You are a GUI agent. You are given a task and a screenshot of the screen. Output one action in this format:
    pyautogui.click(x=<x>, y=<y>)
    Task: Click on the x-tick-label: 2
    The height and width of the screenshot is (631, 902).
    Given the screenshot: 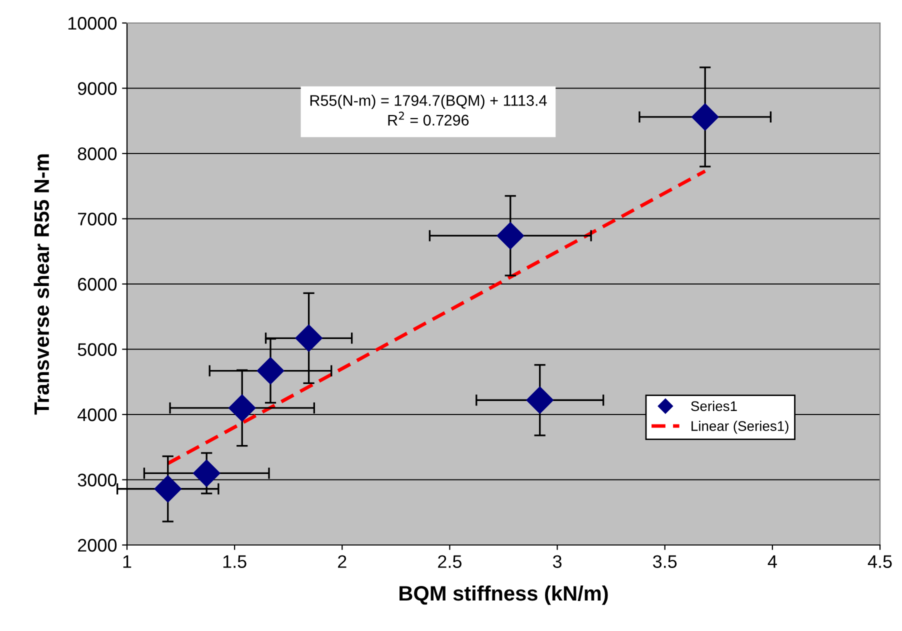 What is the action you would take?
    pyautogui.click(x=342, y=561)
    